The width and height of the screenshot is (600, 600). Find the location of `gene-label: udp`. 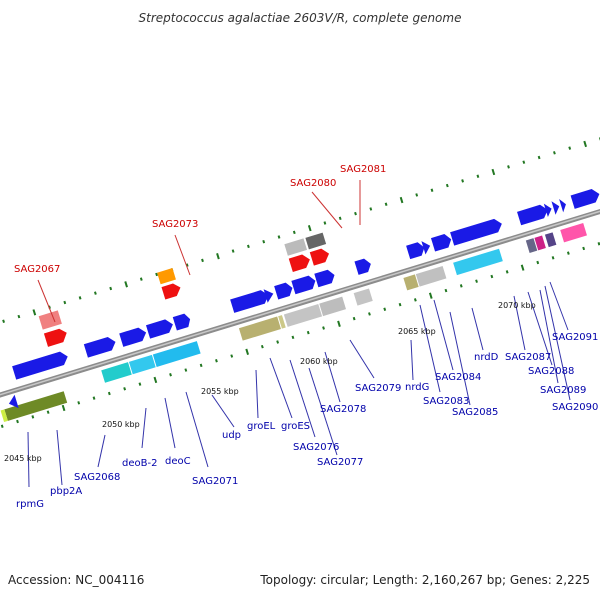

gene-label: udp is located at coordinates (231, 435).